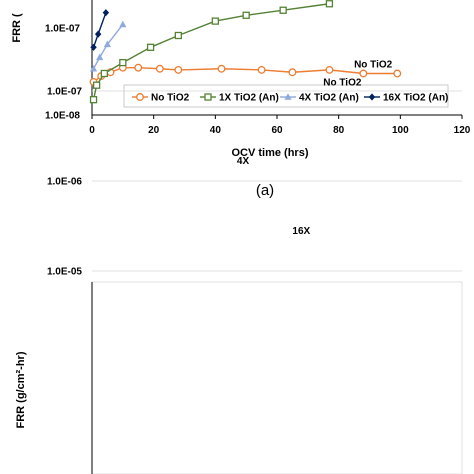  I want to click on legend-entry-3: 16X TiO2 (An), so click(415, 98).